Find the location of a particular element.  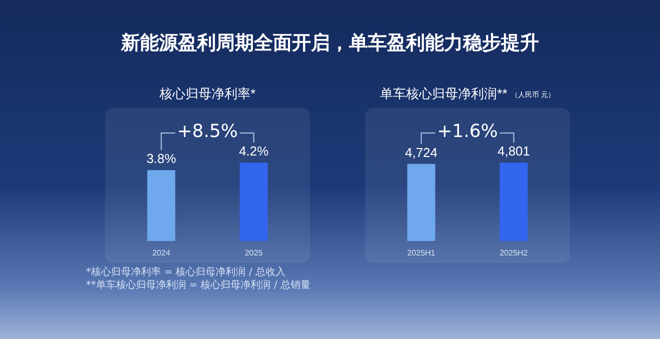

text: 新能源盈利周期全面开启，单车盈利能力稳步提升 is located at coordinates (330, 43).